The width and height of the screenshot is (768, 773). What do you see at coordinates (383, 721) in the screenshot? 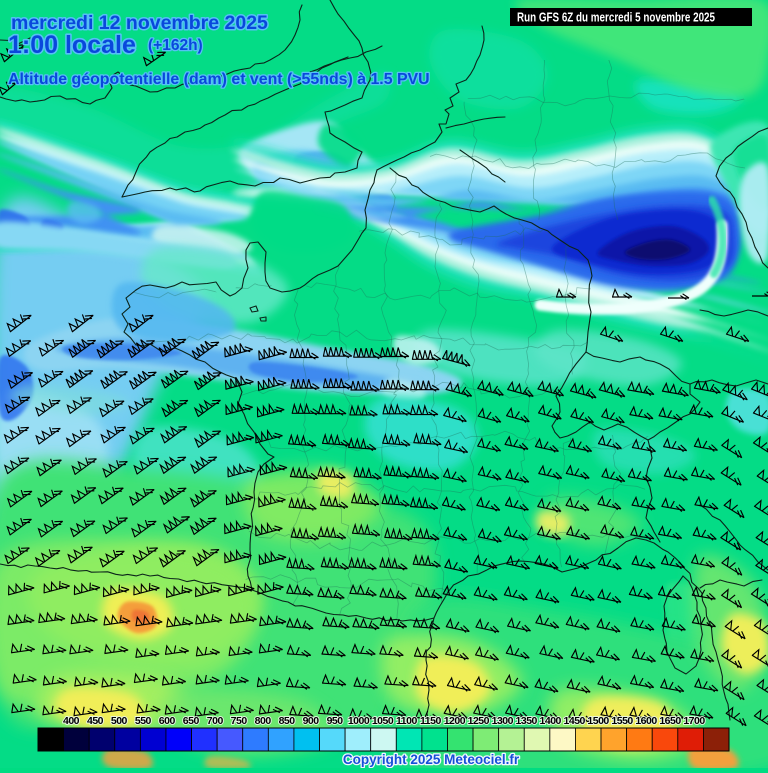
I see `svg-text: 1050` at bounding box center [383, 721].